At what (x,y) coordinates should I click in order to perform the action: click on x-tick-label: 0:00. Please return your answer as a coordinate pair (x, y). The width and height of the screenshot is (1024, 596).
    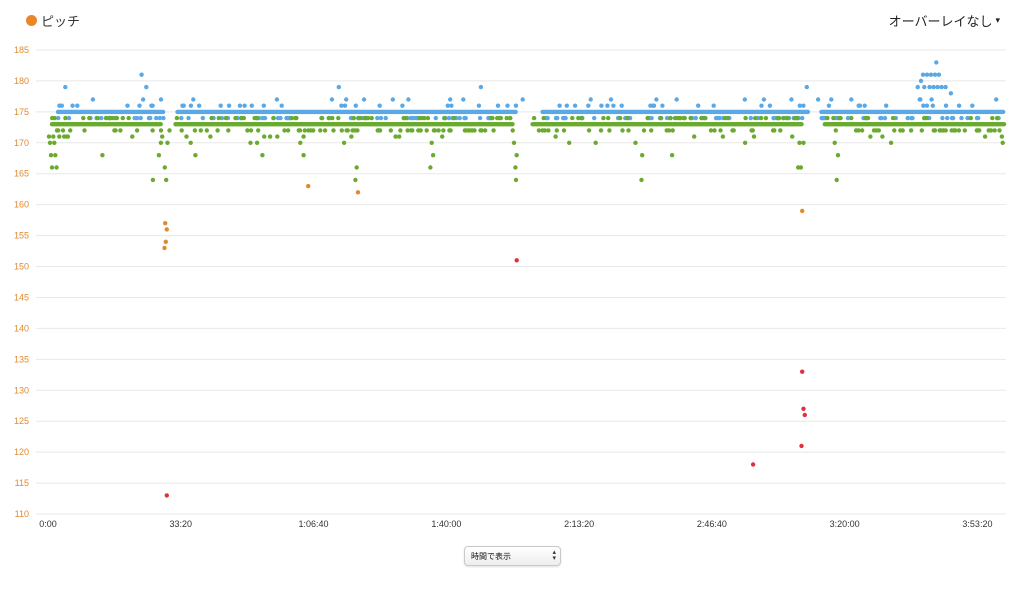
    Looking at the image, I should click on (48, 524).